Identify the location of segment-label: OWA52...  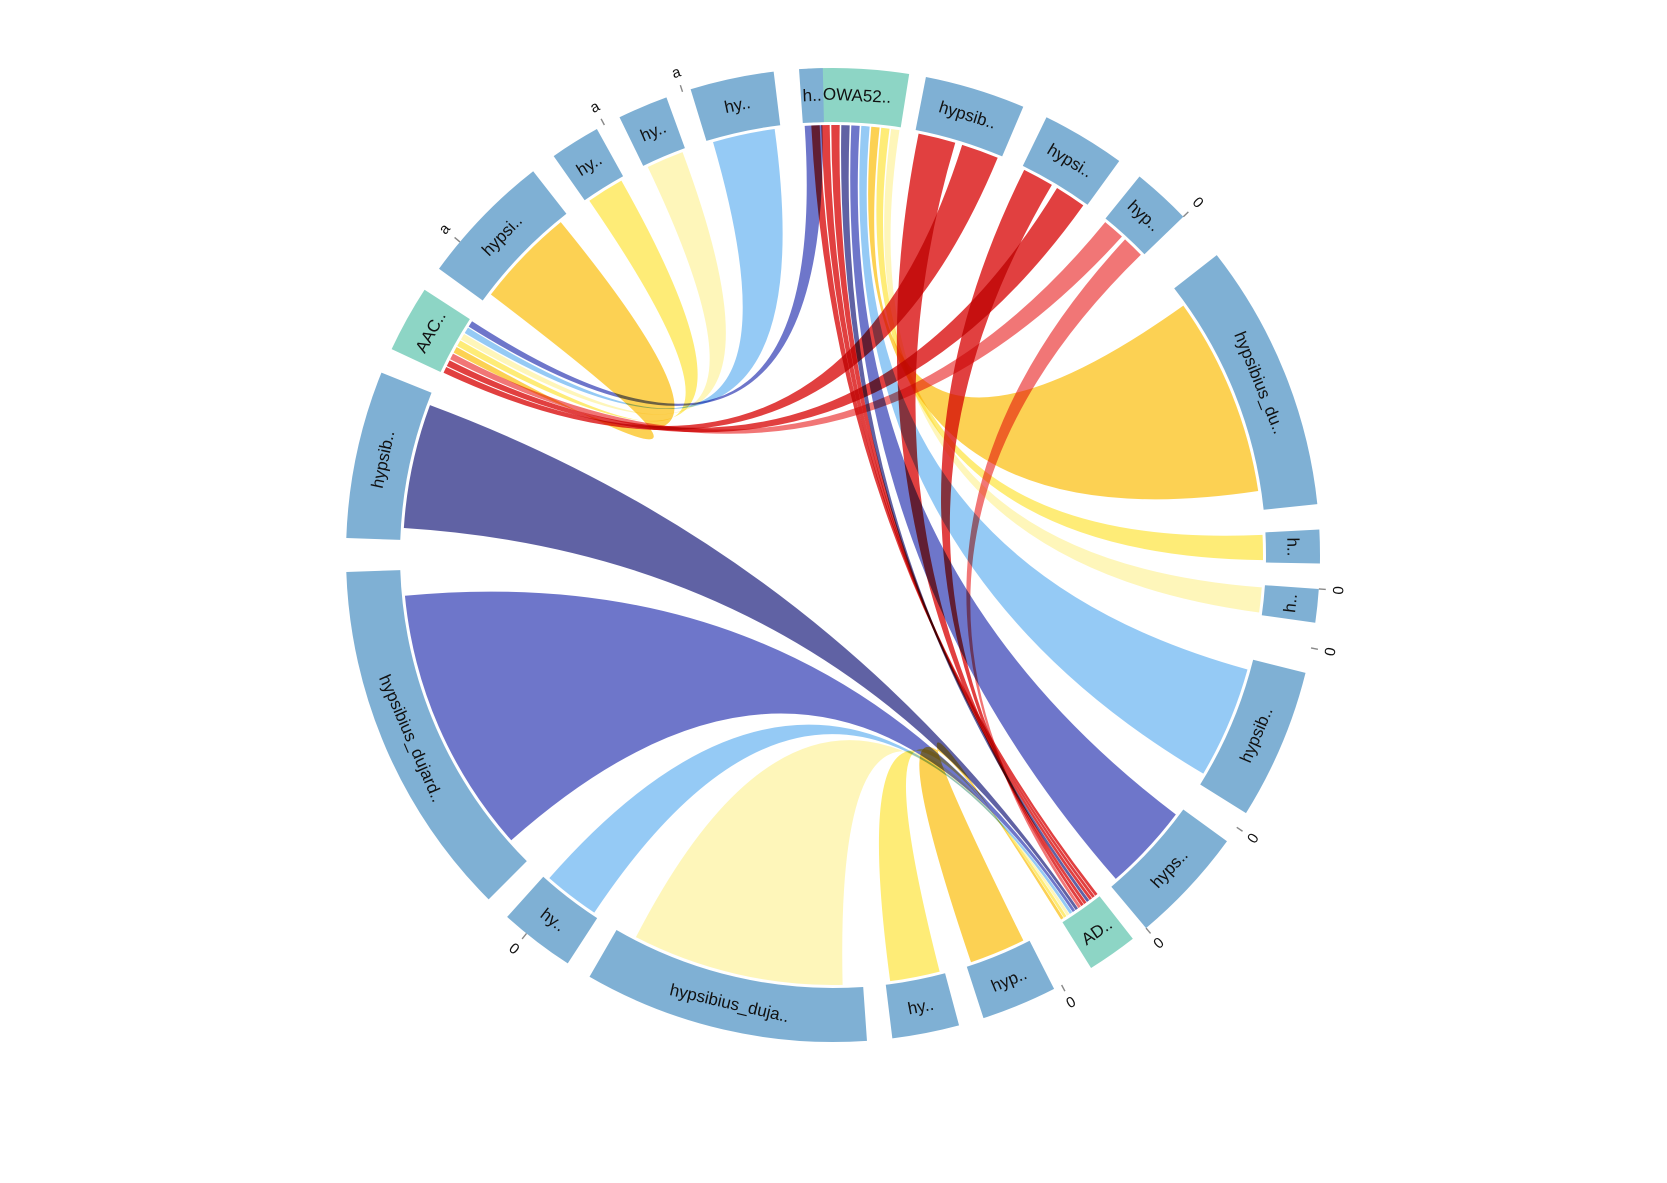
(856, 95).